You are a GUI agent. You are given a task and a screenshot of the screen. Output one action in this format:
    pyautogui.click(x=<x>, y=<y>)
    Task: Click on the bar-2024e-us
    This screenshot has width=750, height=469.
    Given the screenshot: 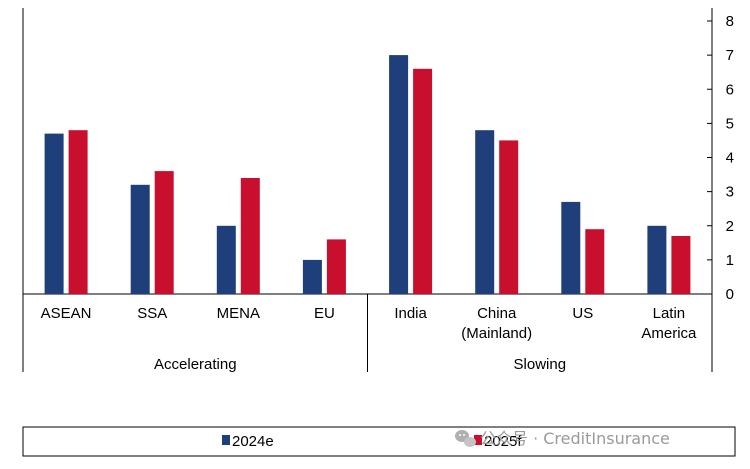 What is the action you would take?
    pyautogui.click(x=571, y=247)
    